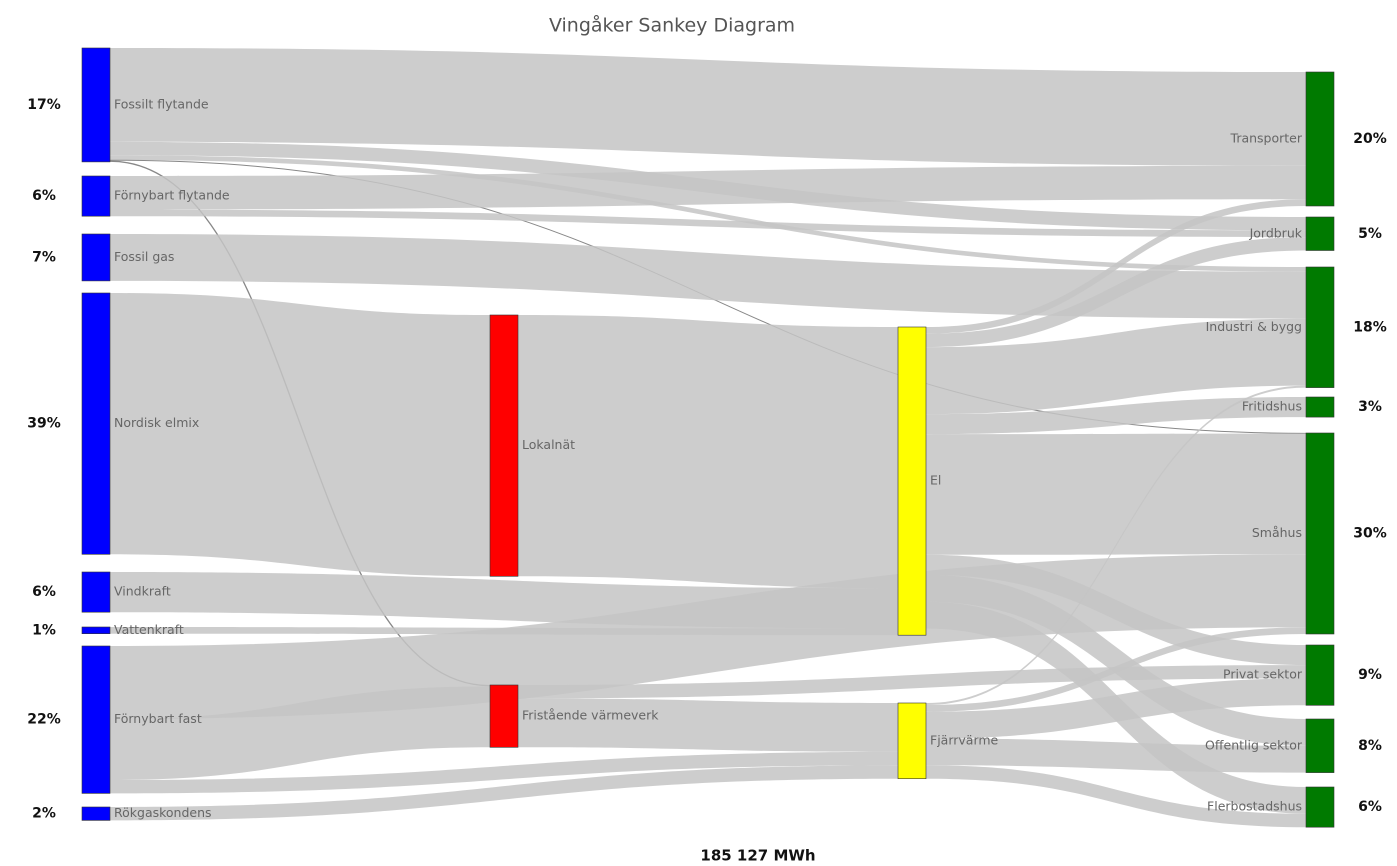 The width and height of the screenshot is (1397, 866). Describe the element at coordinates (44, 814) in the screenshot. I see `value-label: 2%` at that location.